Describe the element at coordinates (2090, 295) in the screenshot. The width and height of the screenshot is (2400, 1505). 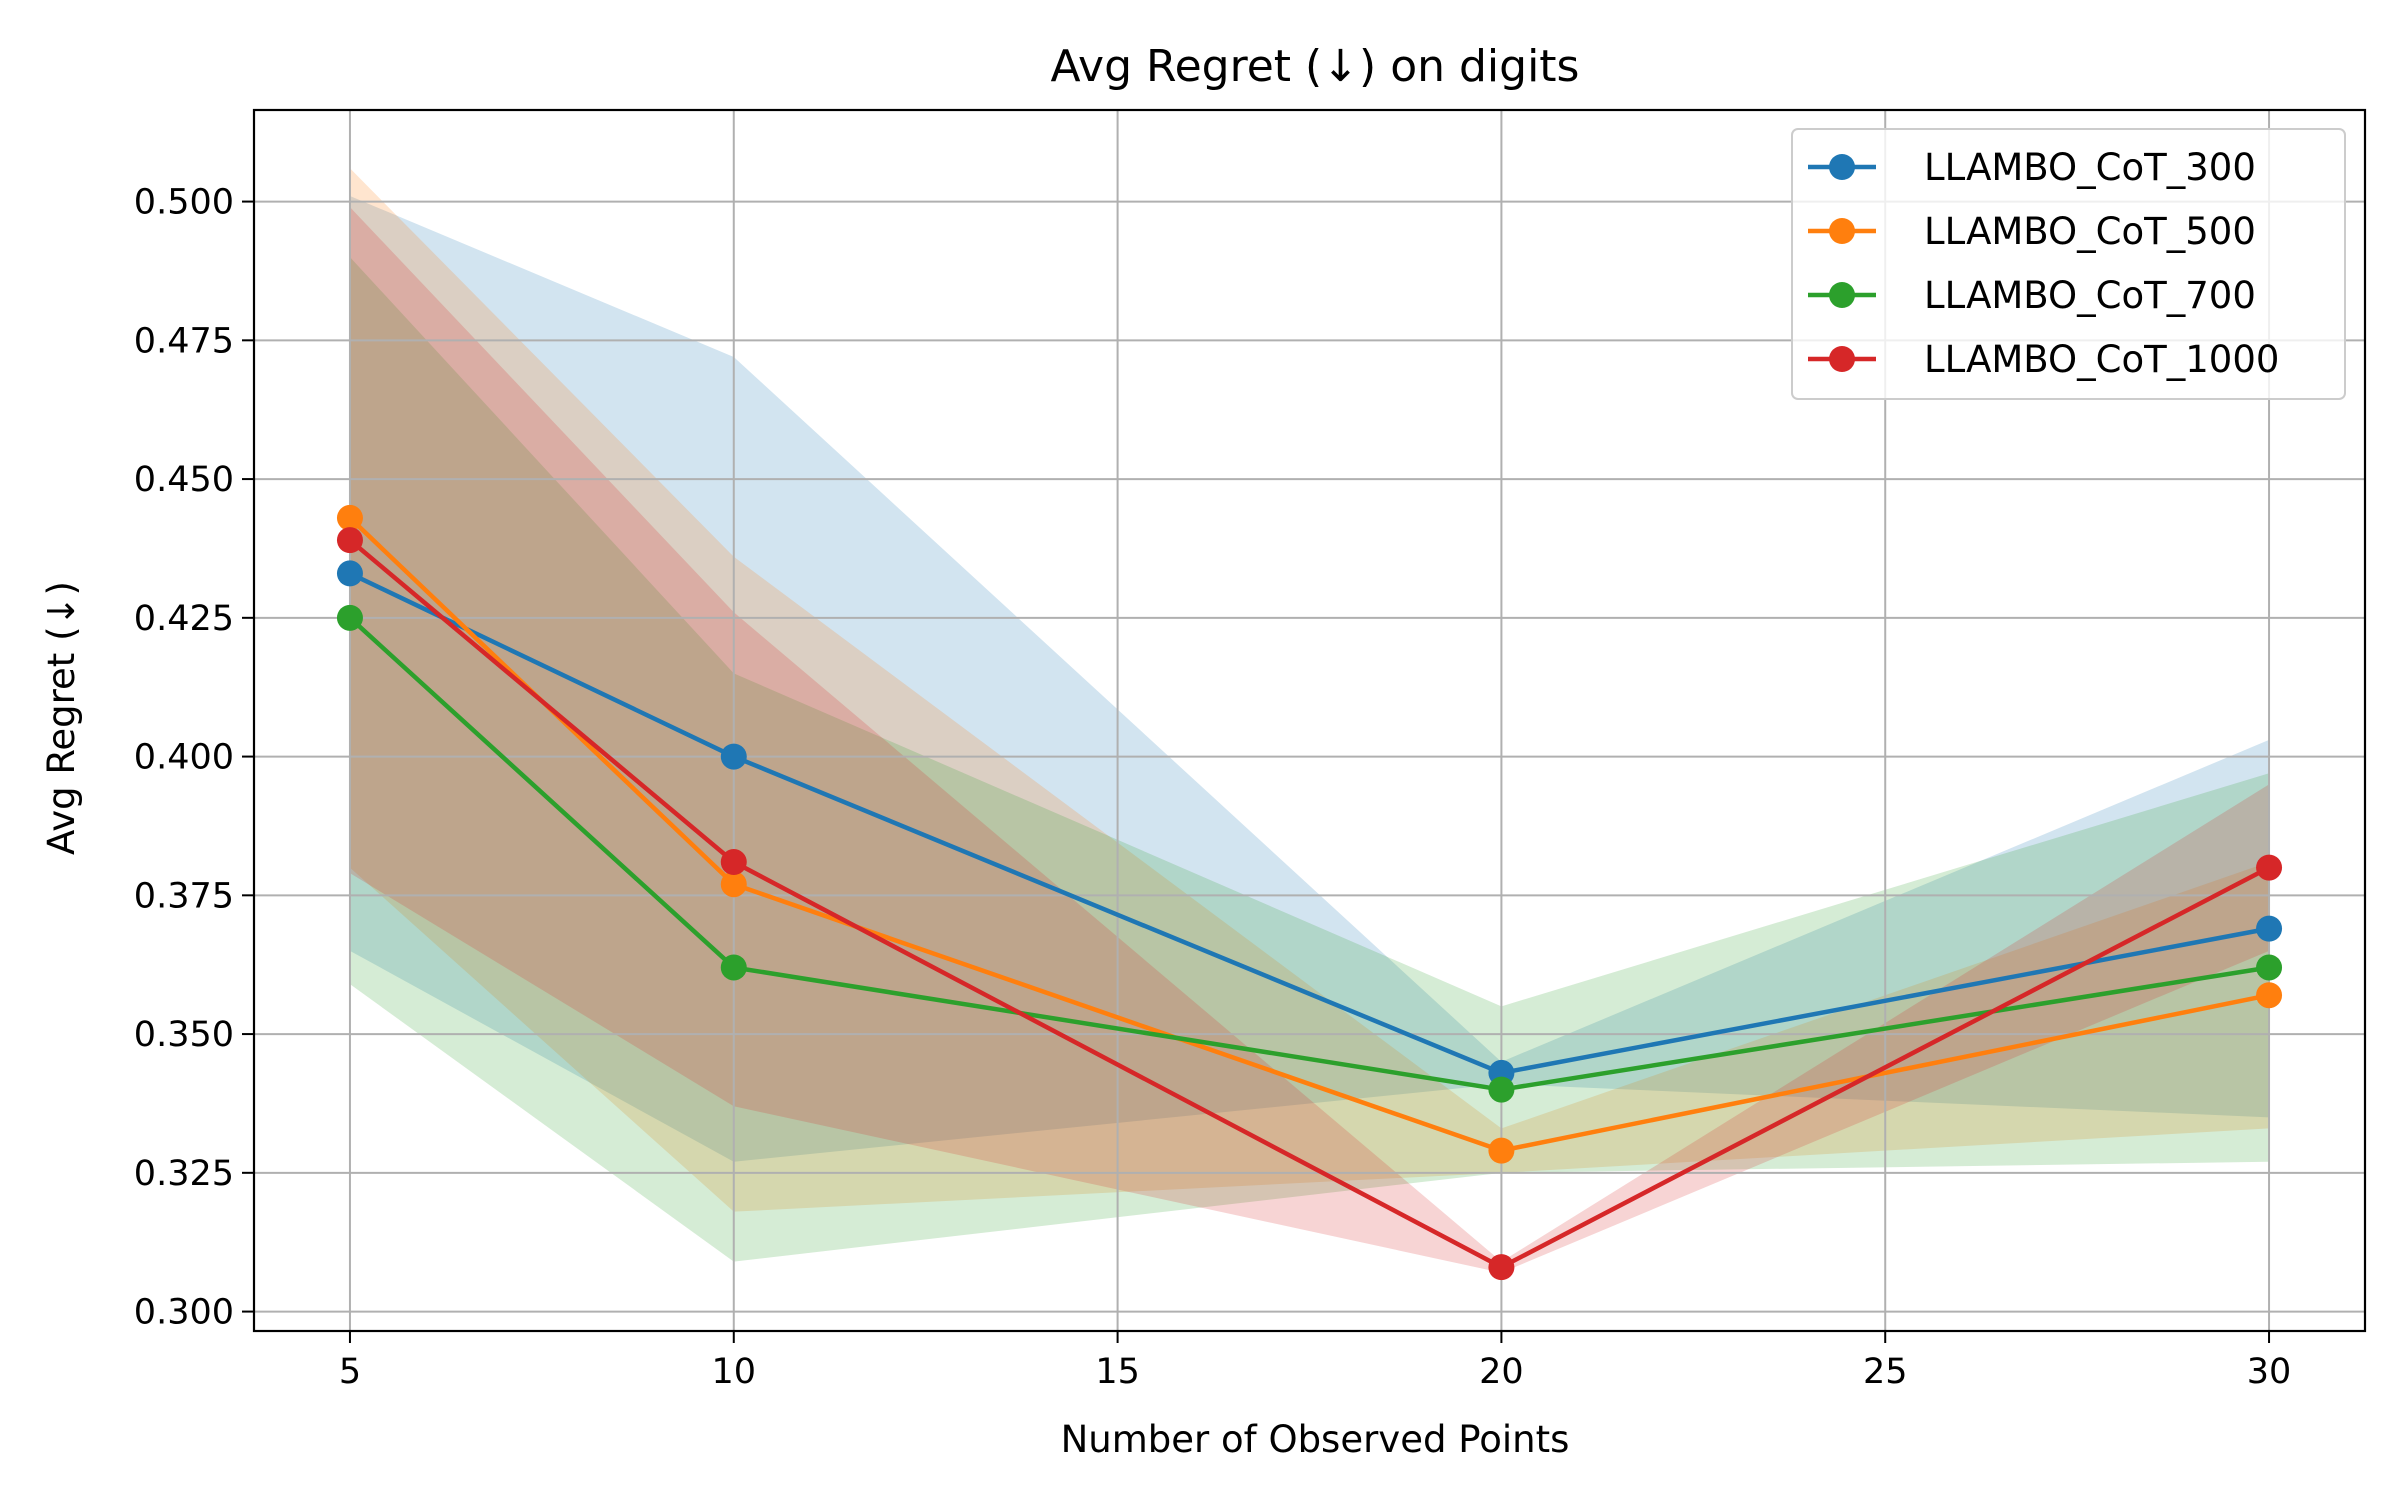
I see `legend-label-3: LLAMBO_CoT_700` at that location.